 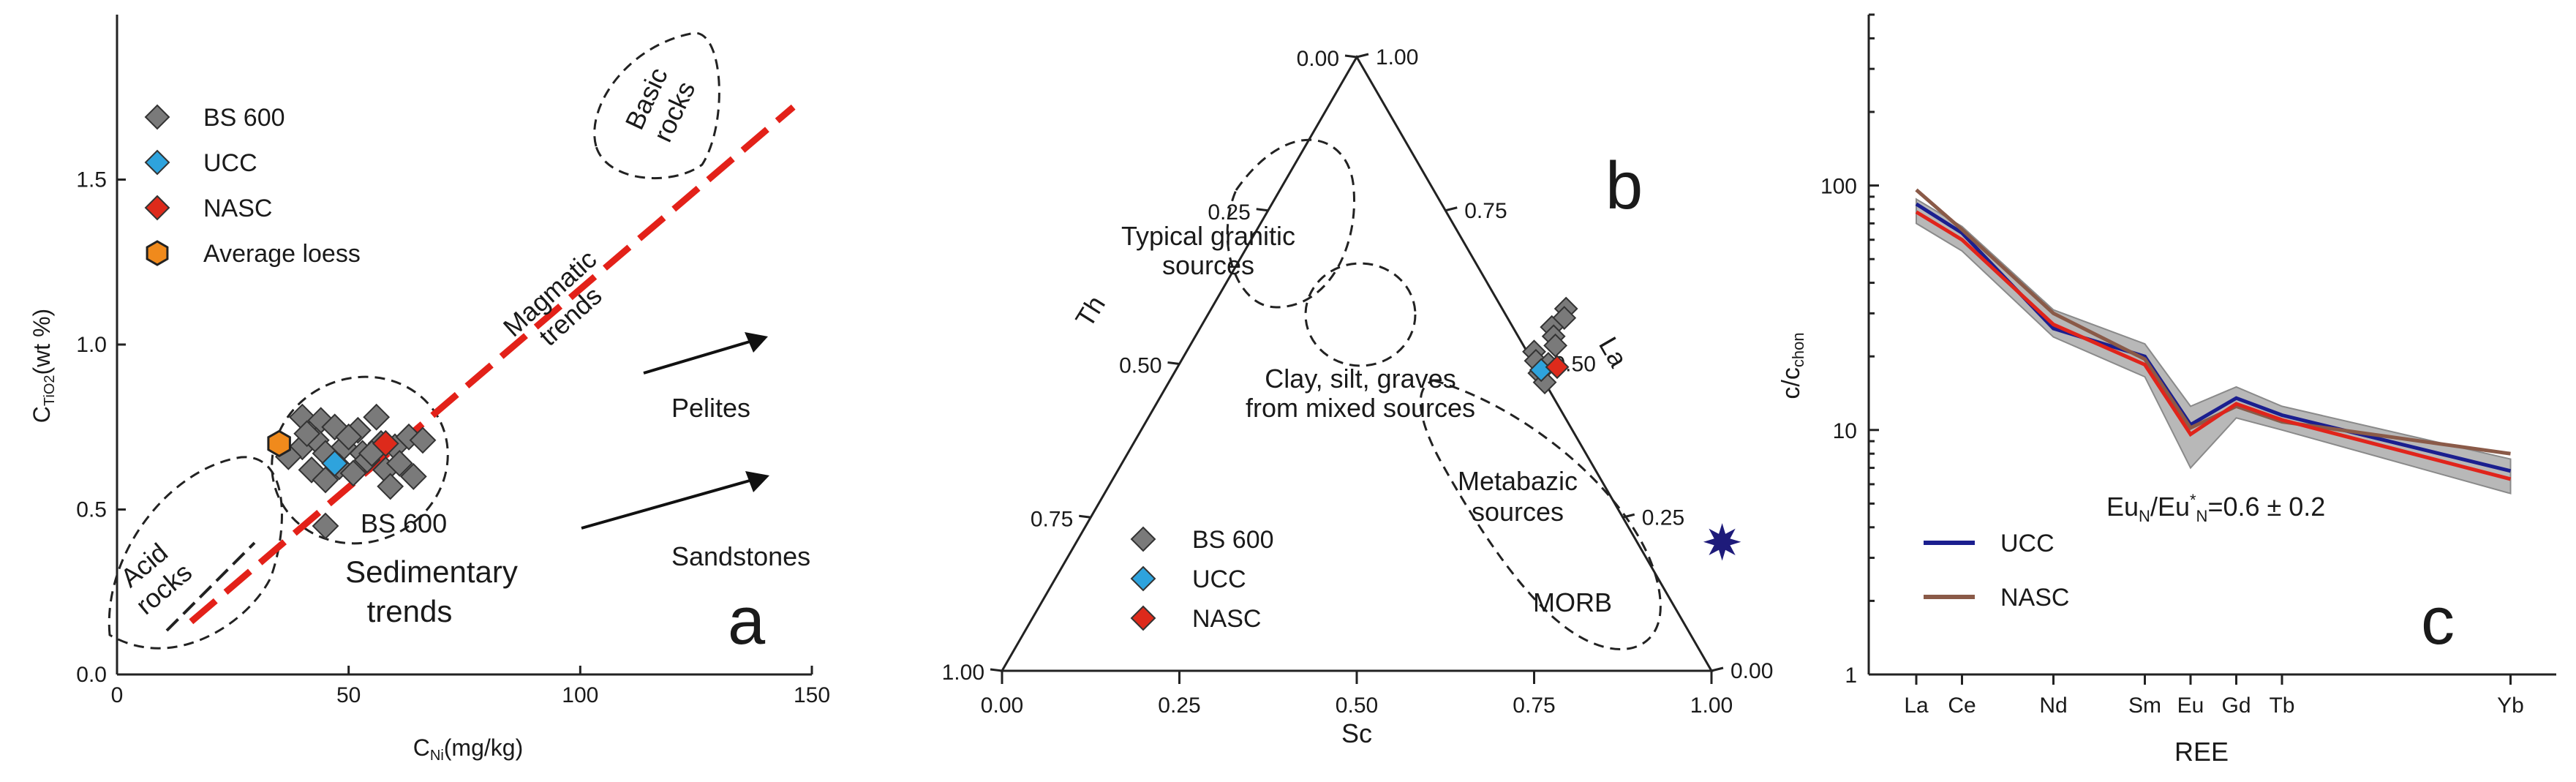 I want to click on legend-label-b: NASC, so click(x=1226, y=619).